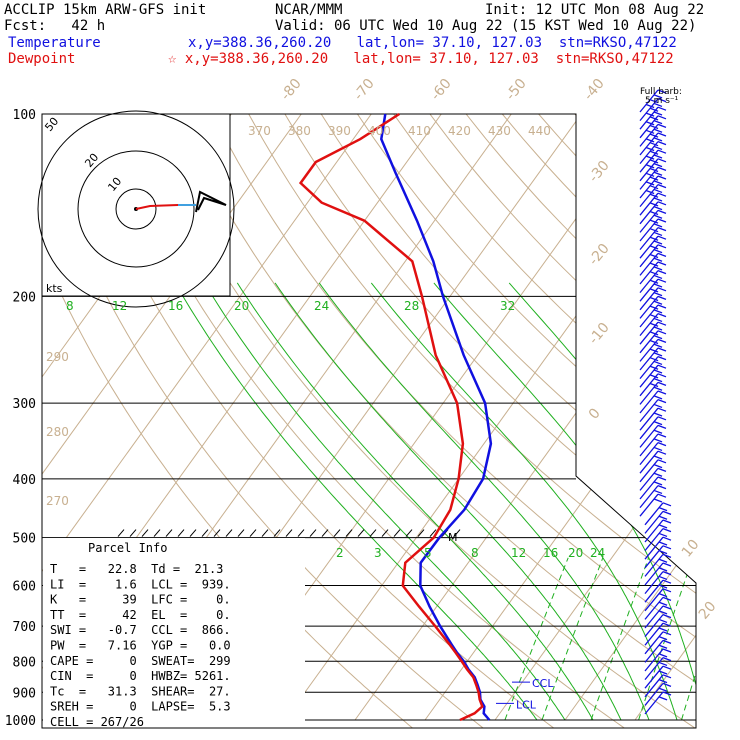 Image resolution: width=740 pixels, height=740 pixels. What do you see at coordinates (299, 131) in the screenshot?
I see `theta-label: 380` at bounding box center [299, 131].